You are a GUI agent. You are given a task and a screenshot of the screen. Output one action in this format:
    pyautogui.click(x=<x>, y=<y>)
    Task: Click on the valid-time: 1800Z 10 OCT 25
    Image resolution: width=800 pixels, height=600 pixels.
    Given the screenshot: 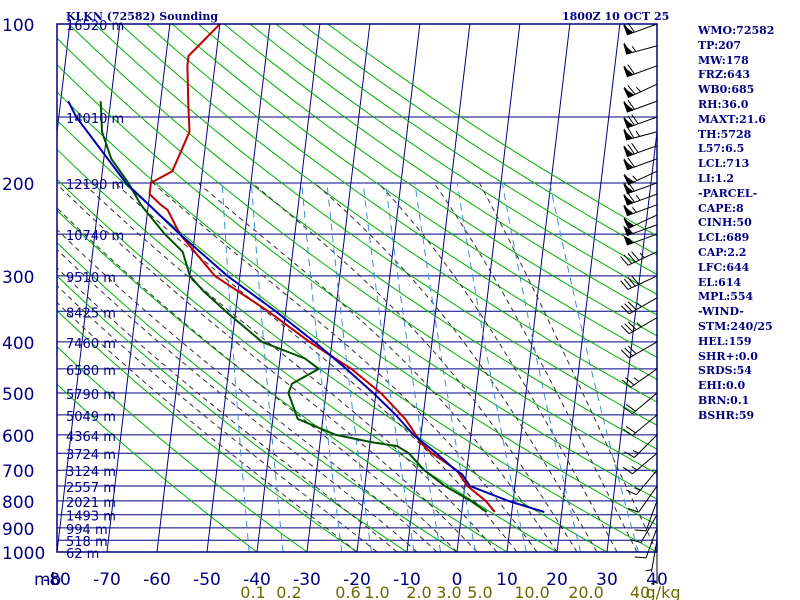 What is the action you would take?
    pyautogui.click(x=616, y=16)
    